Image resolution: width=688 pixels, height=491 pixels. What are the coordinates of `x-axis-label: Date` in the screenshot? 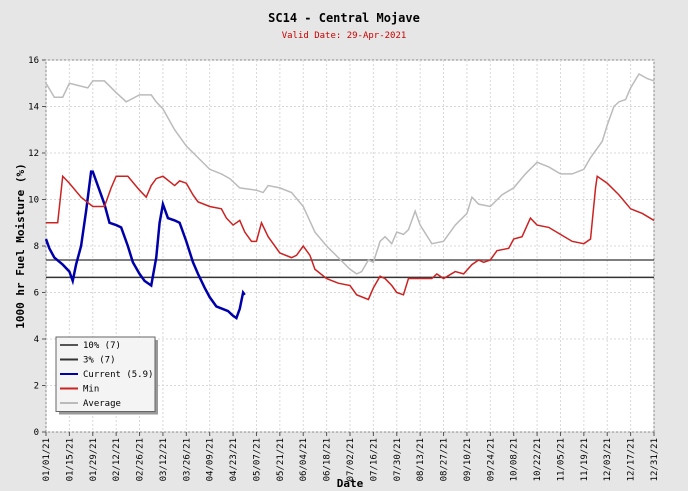 It's located at (350, 483).